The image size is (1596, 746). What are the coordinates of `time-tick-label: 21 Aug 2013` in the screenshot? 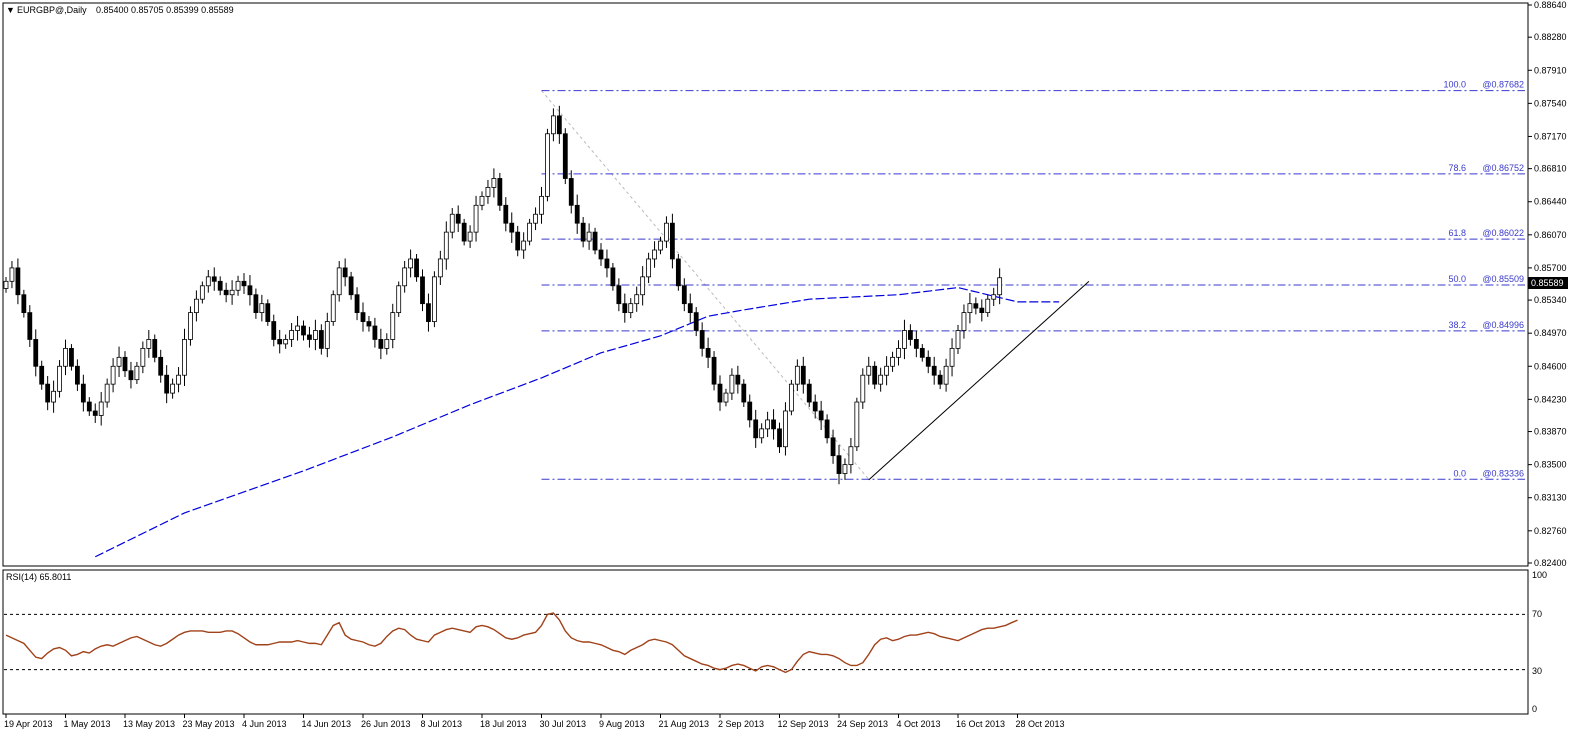 It's located at (684, 724).